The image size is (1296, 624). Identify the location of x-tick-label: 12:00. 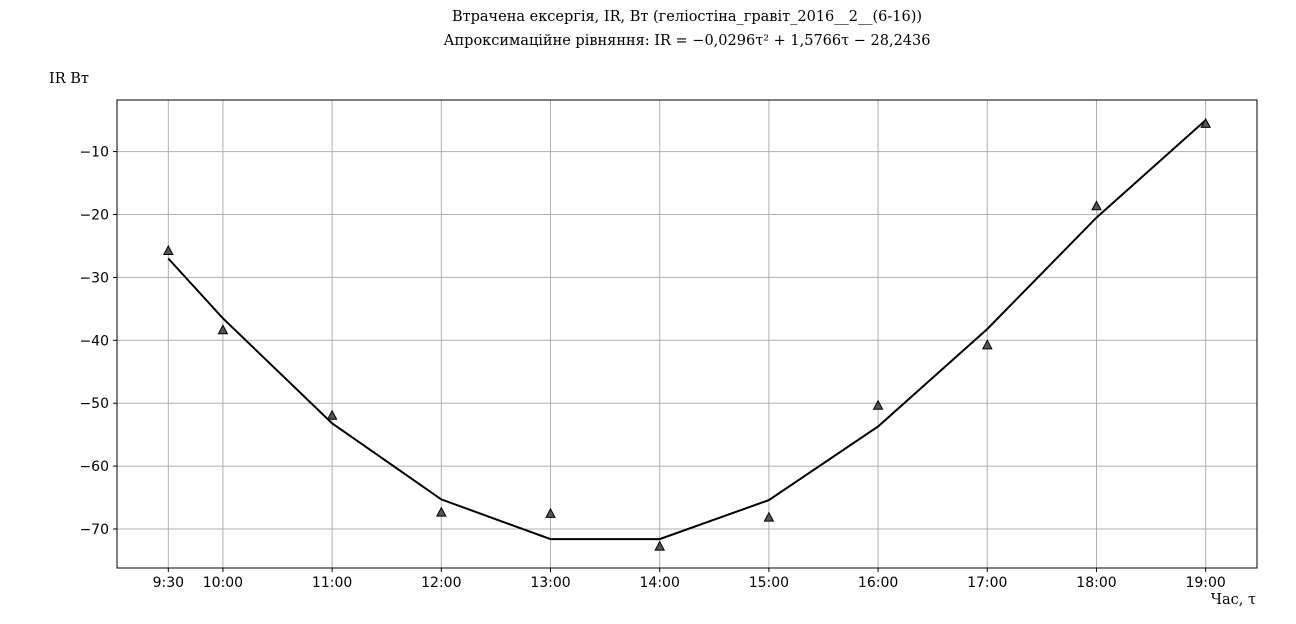
(441, 583).